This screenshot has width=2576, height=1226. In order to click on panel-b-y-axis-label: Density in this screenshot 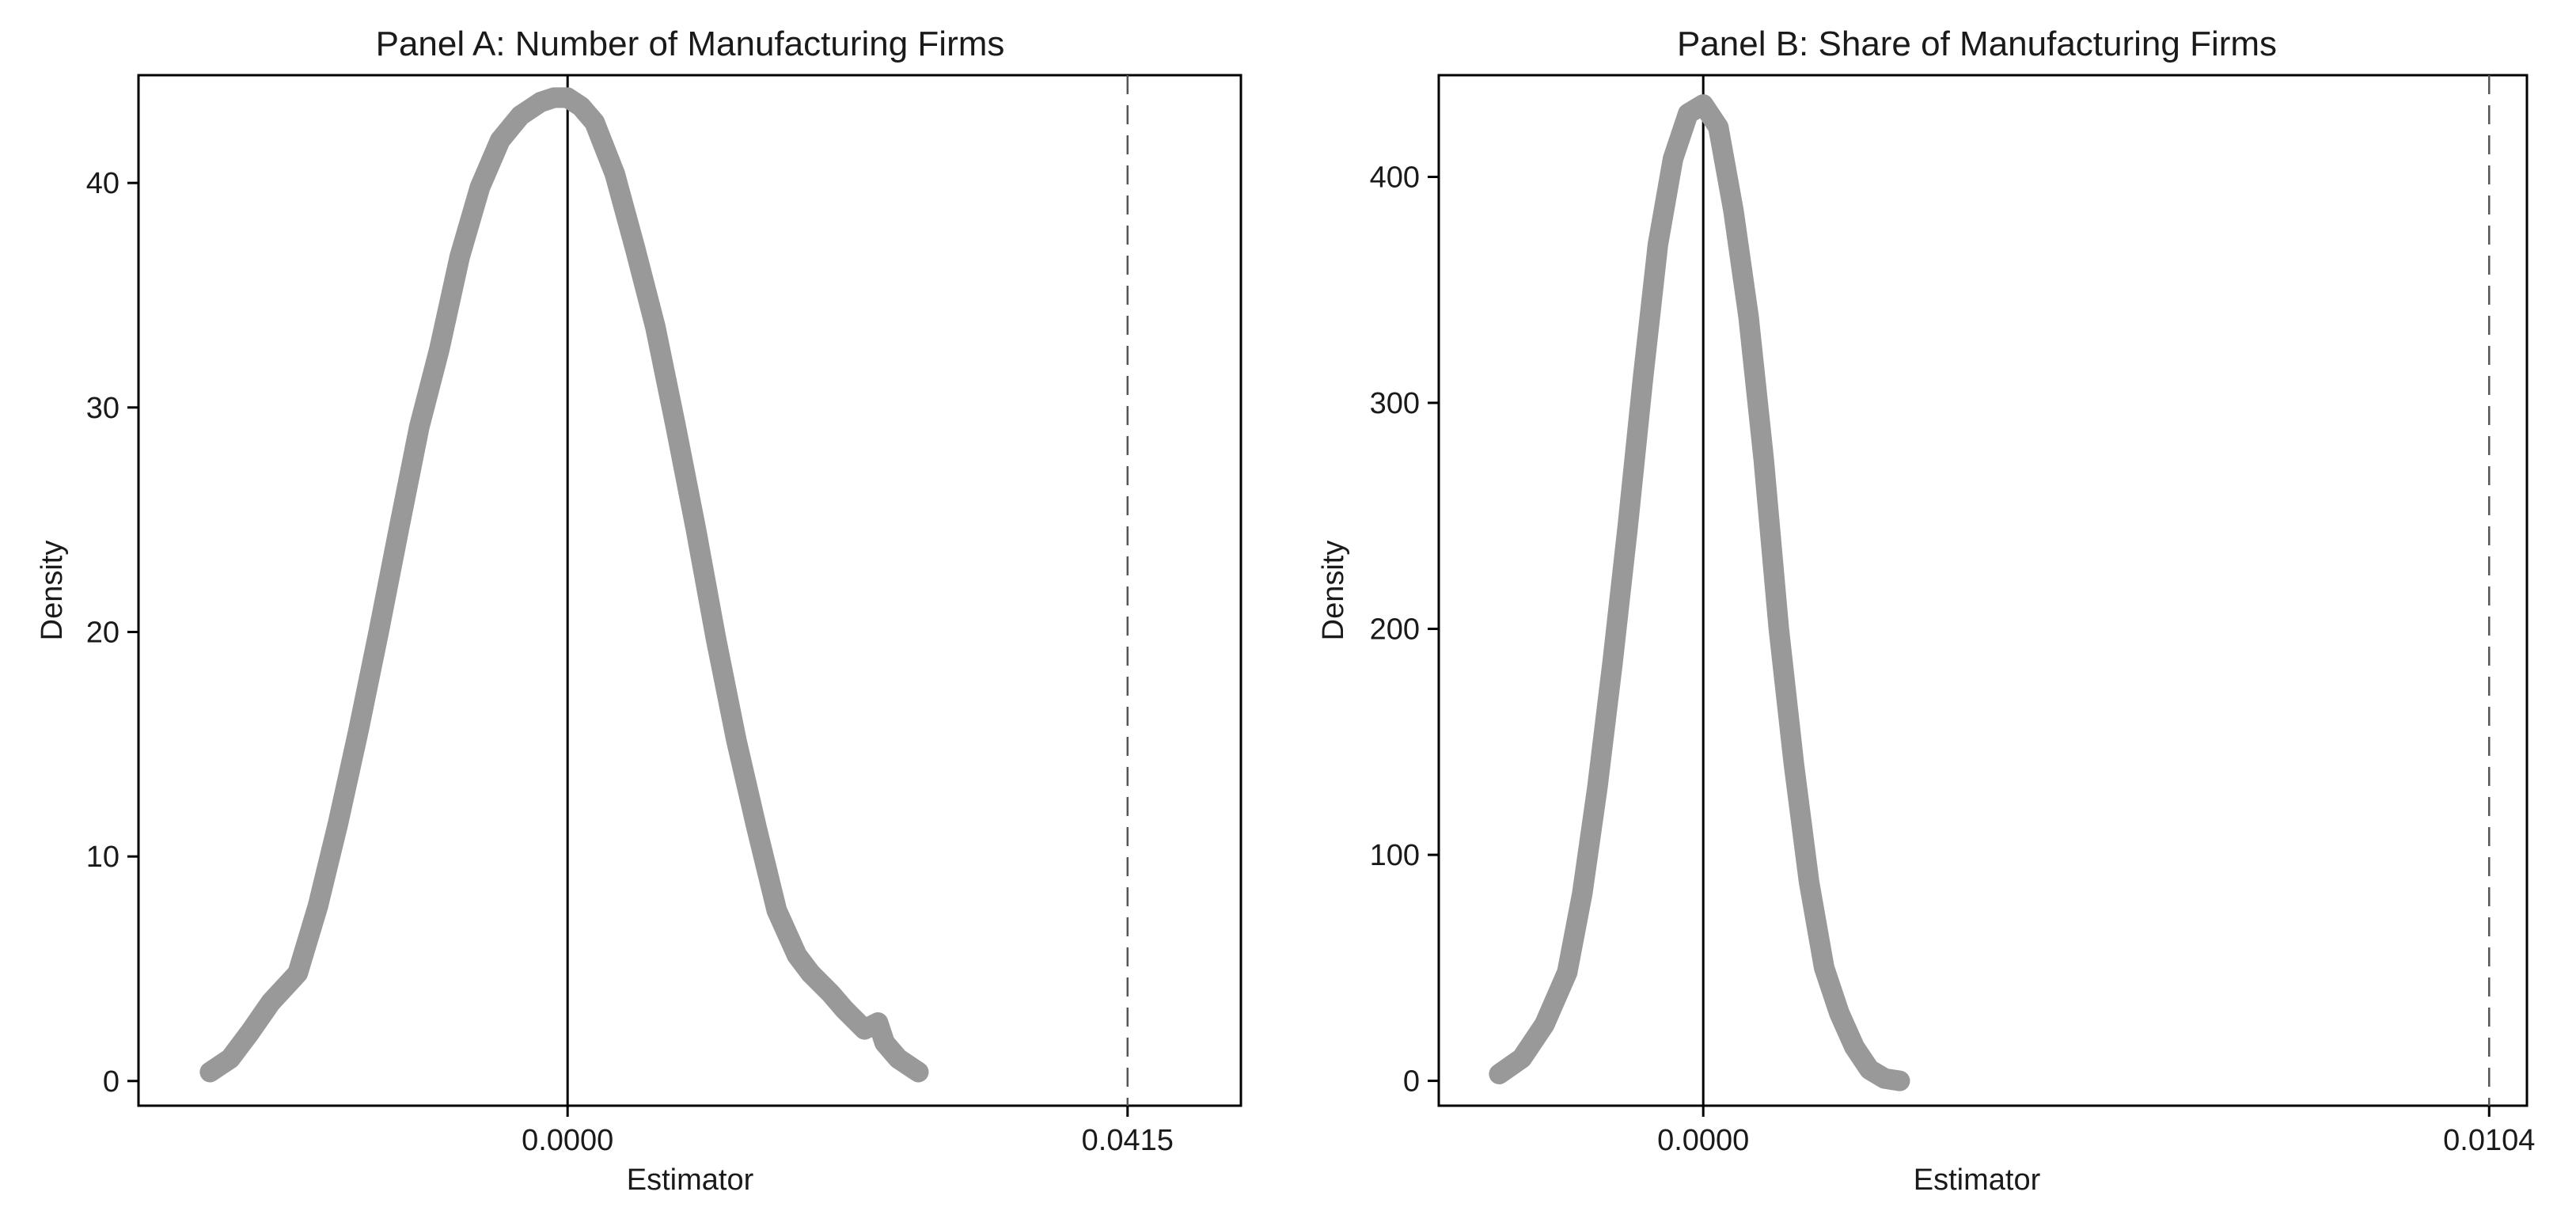, I will do `click(1333, 591)`.